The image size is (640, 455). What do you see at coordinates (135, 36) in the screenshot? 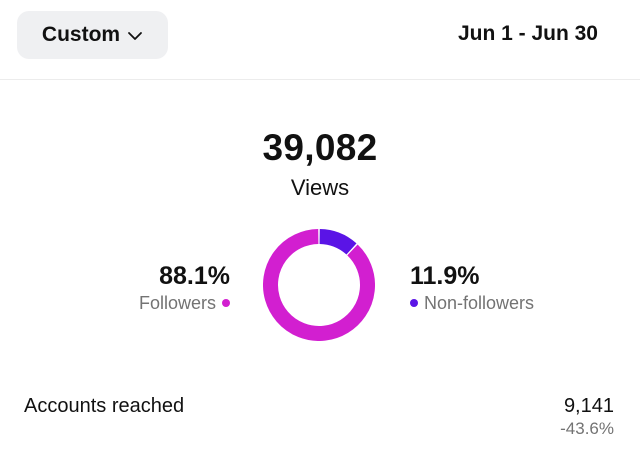
I see `chevron-down-icon` at bounding box center [135, 36].